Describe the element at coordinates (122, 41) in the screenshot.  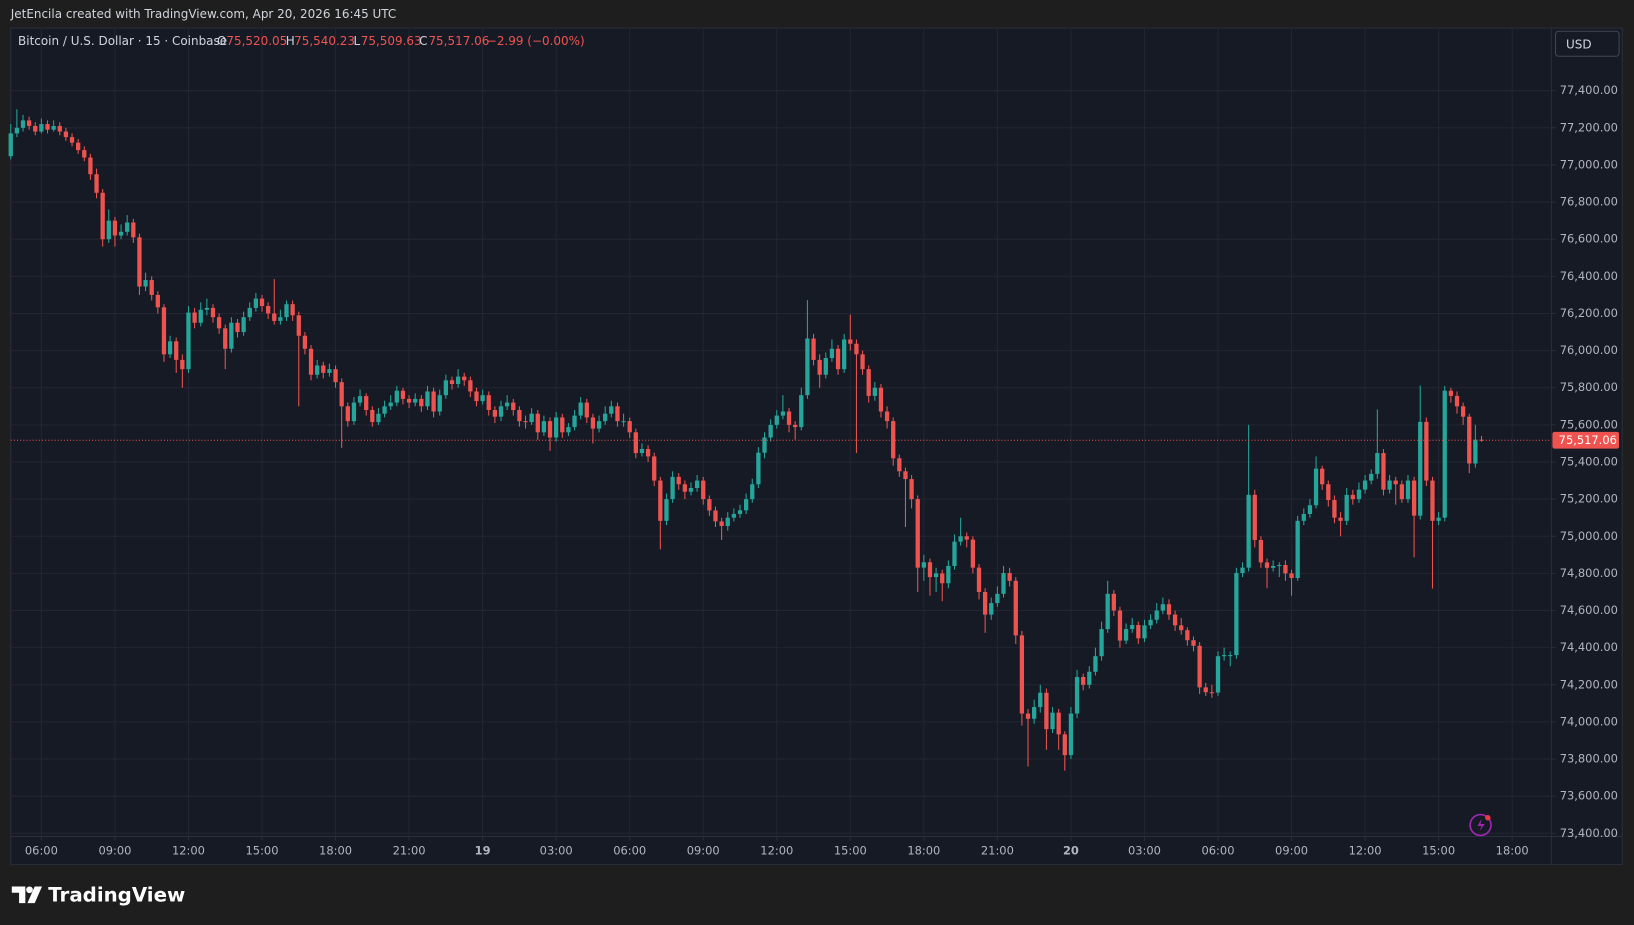
I see `symbol: Bitcoin / U.S. Dollar · 15 · Coinbase` at that location.